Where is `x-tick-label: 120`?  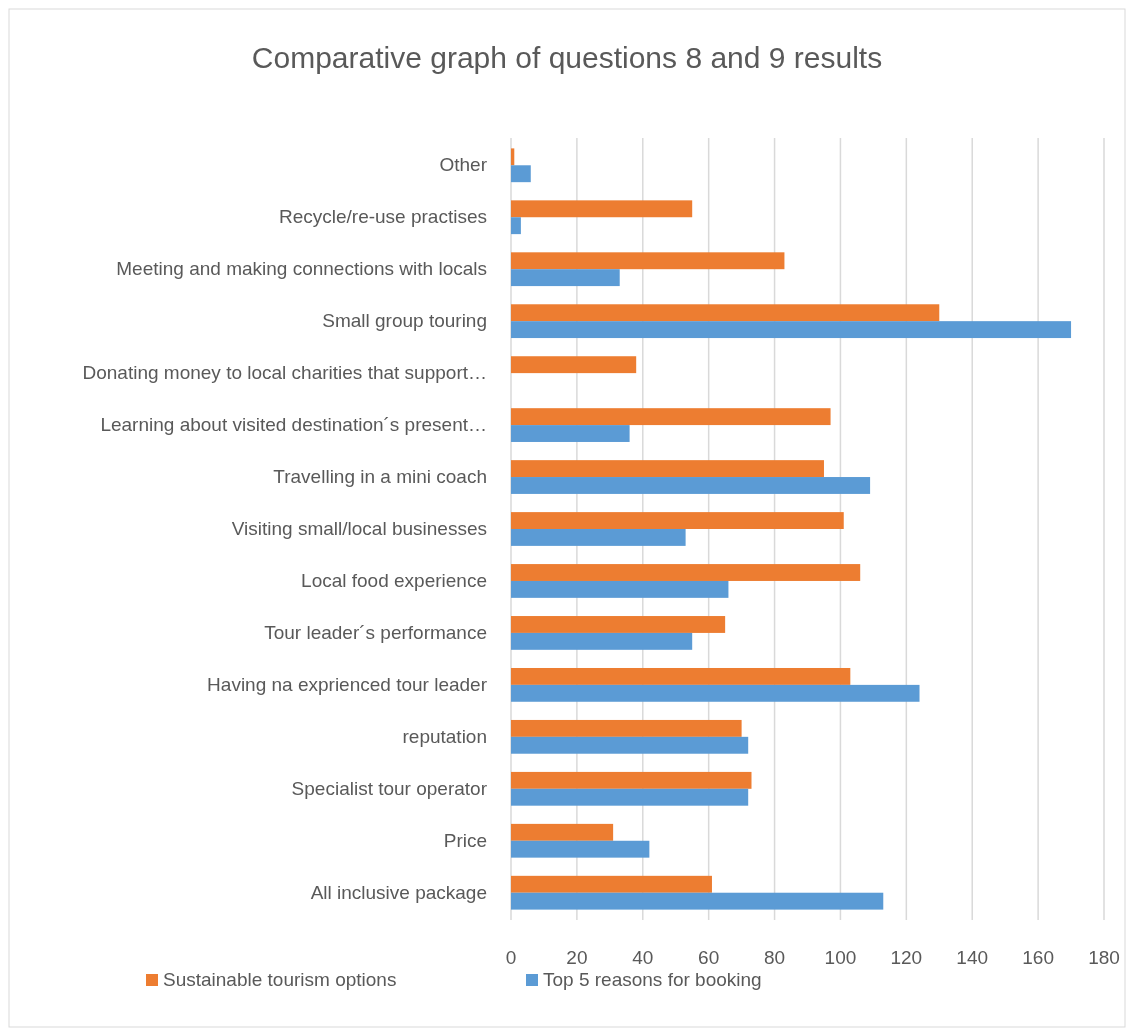 x-tick-label: 120 is located at coordinates (906, 957).